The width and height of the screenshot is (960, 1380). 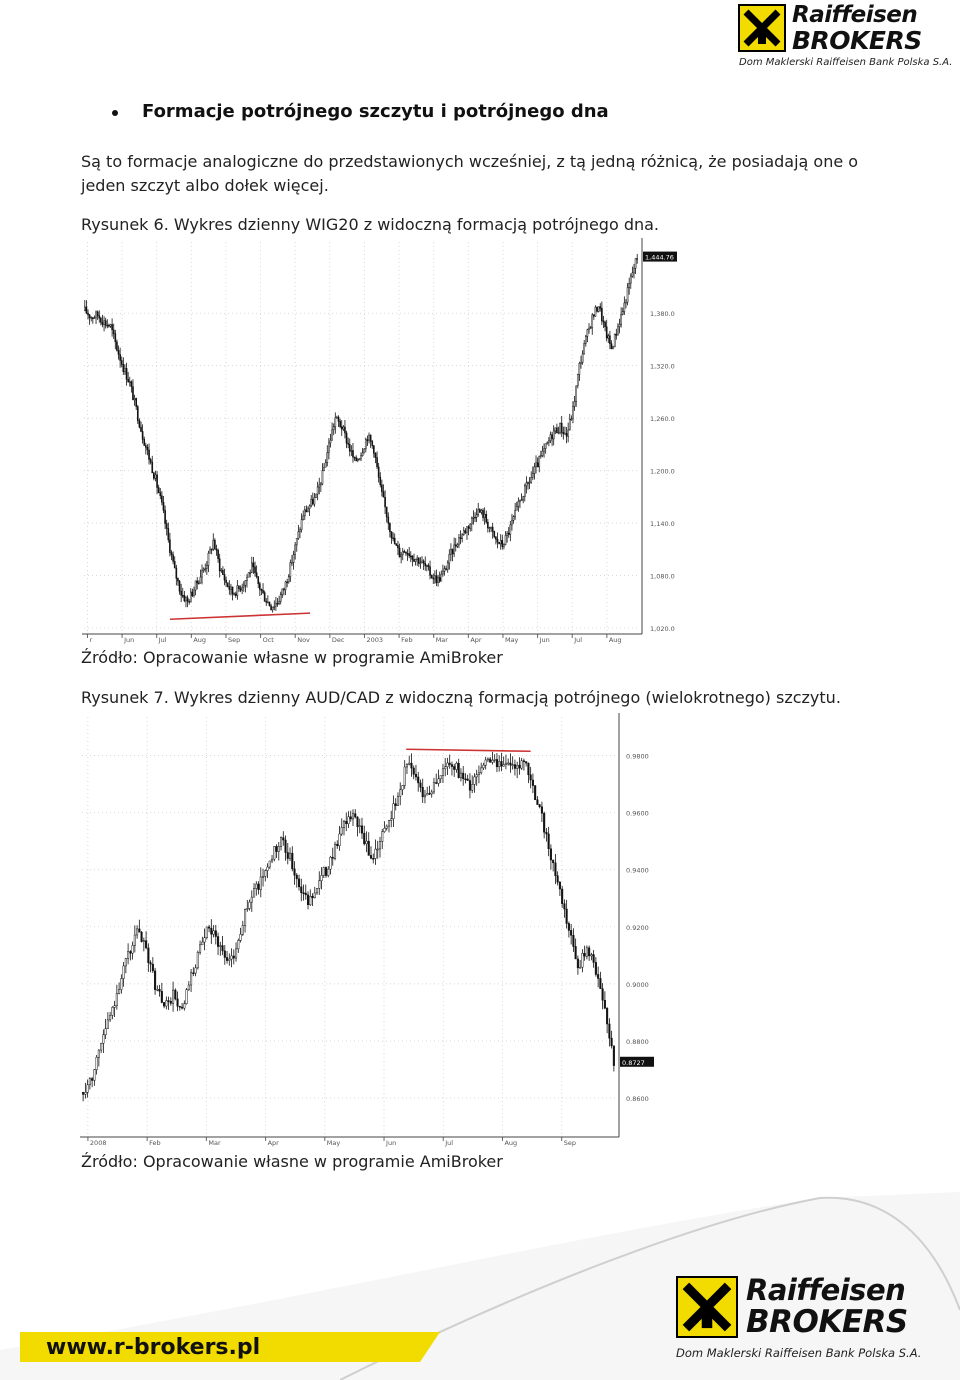 I want to click on last-price-box, so click(x=637, y=1061).